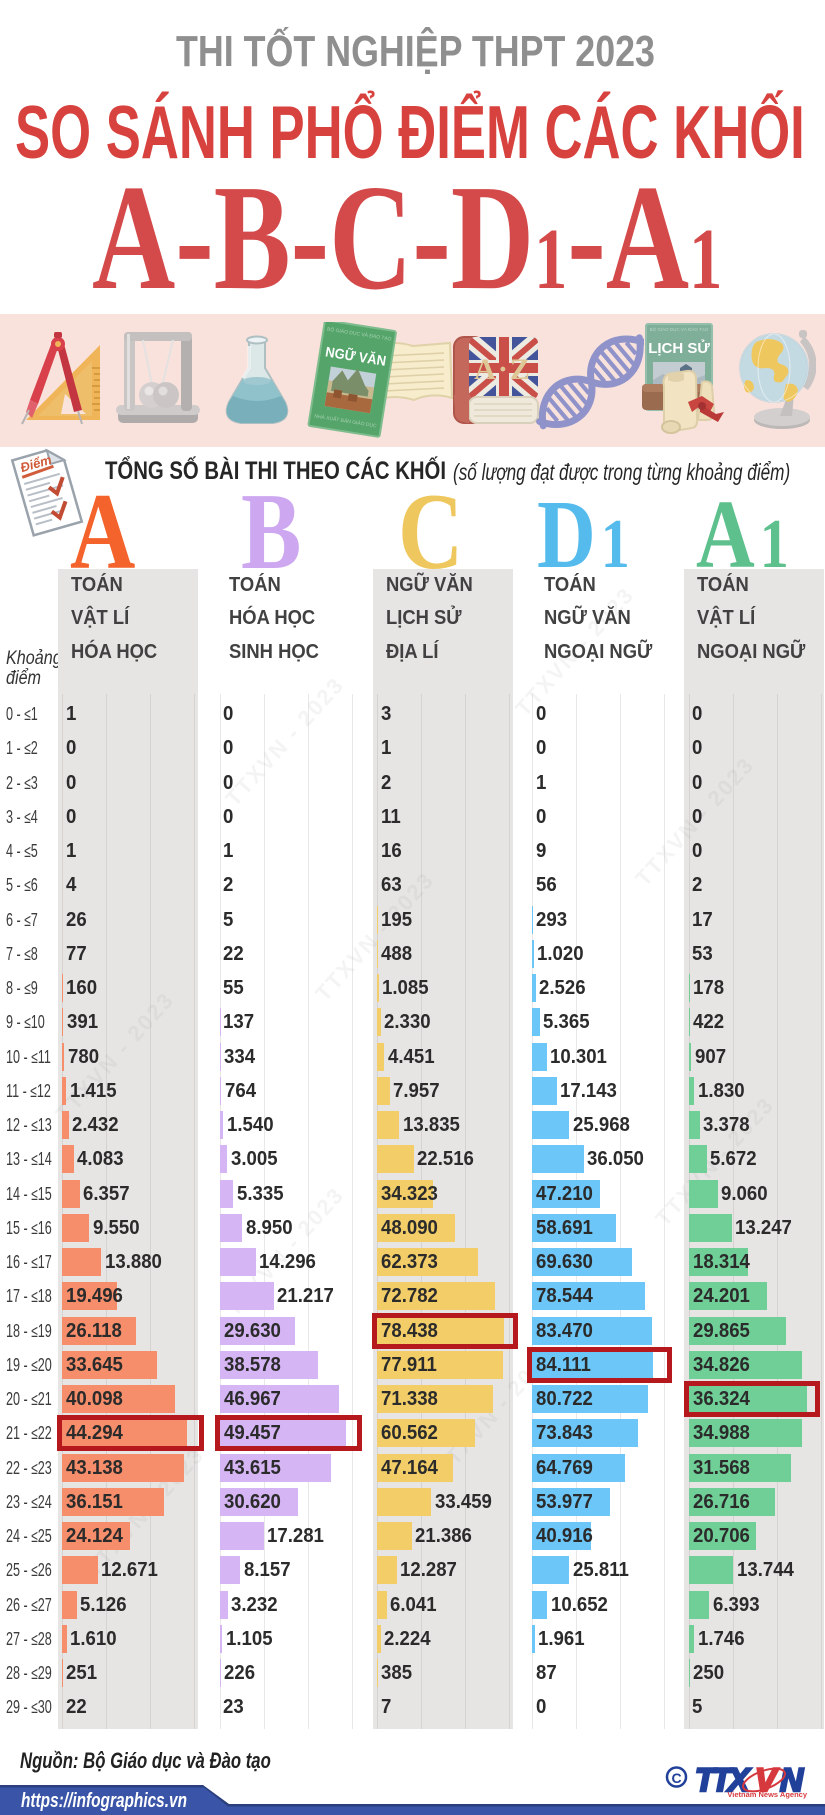 The image size is (825, 1815). I want to click on svg-text: C, so click(676, 1778).